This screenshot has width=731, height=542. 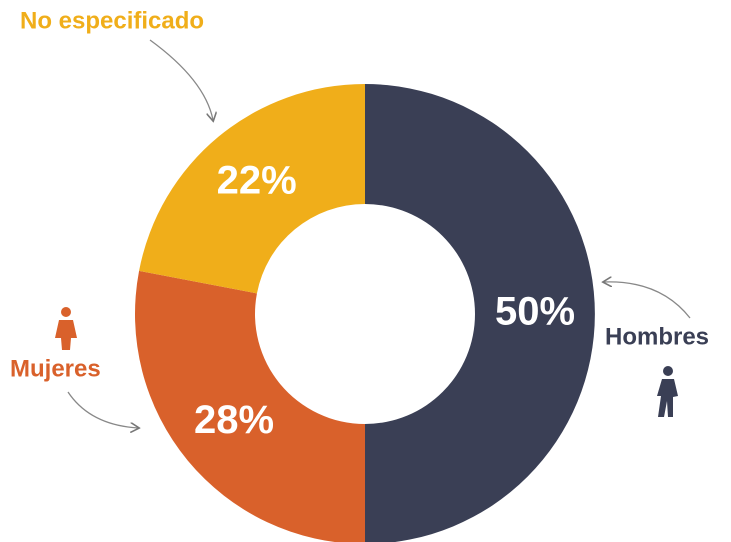 What do you see at coordinates (657, 336) in the screenshot?
I see `category-label: Hombres` at bounding box center [657, 336].